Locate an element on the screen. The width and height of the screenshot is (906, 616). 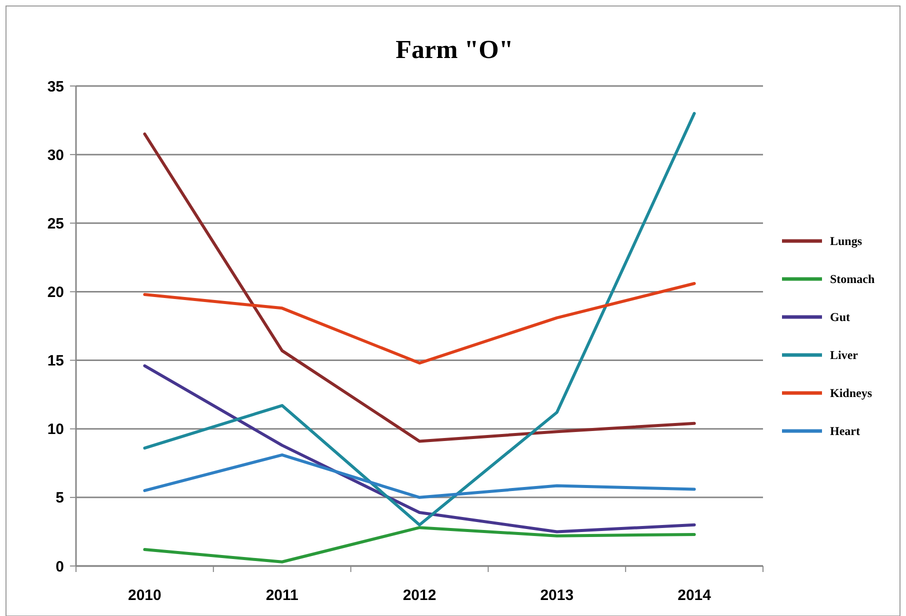
y-tick-label: 10 is located at coordinates (55, 429).